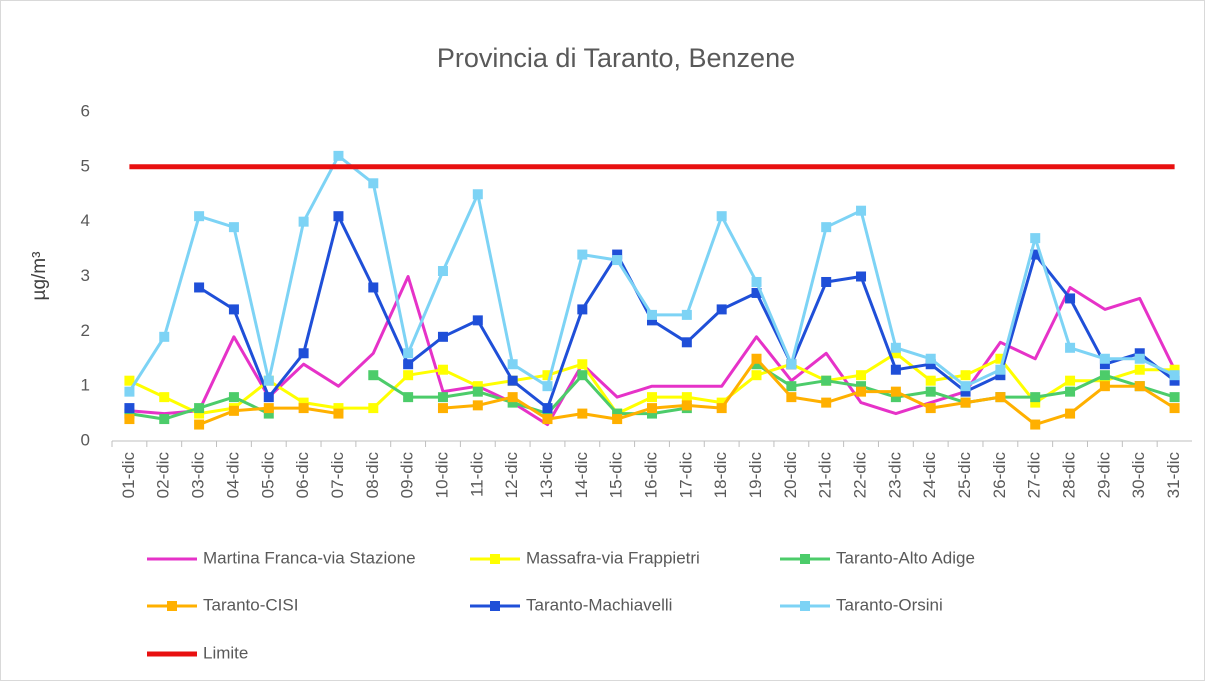 This screenshot has height=681, width=1205. I want to click on x-tick-label: 30-dic, so click(1138, 475).